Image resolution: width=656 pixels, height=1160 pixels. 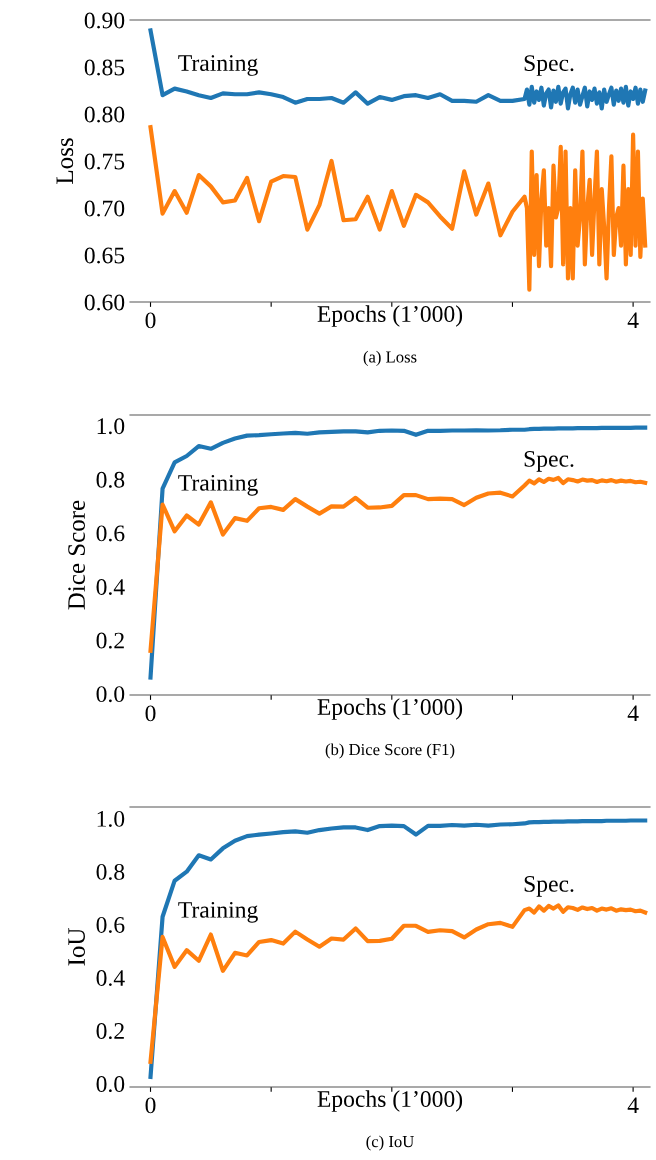 I want to click on y-axis-title: IoU, so click(x=76, y=947).